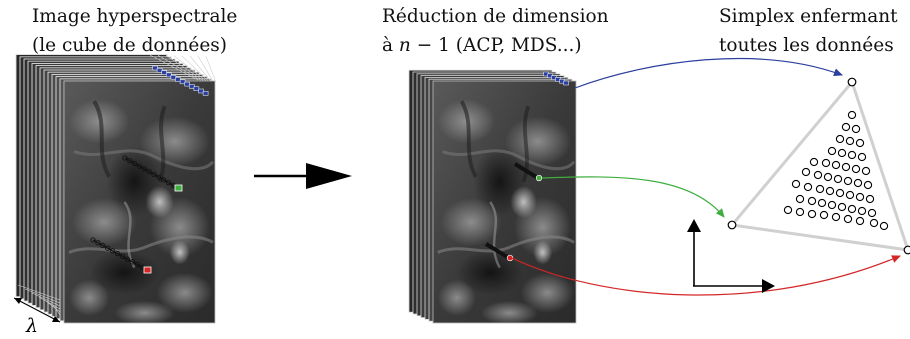  Describe the element at coordinates (808, 16) in the screenshot. I see `caption-right-line1: Simplex enfermant` at that location.